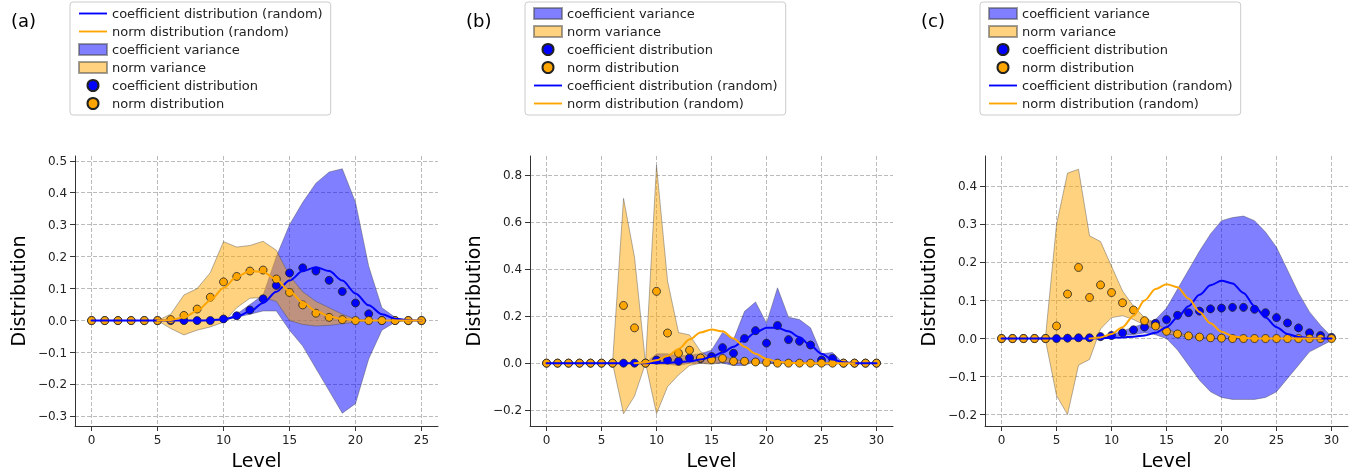  Describe the element at coordinates (57, 160) in the screenshot. I see `y-tick-label: 0.5` at that location.